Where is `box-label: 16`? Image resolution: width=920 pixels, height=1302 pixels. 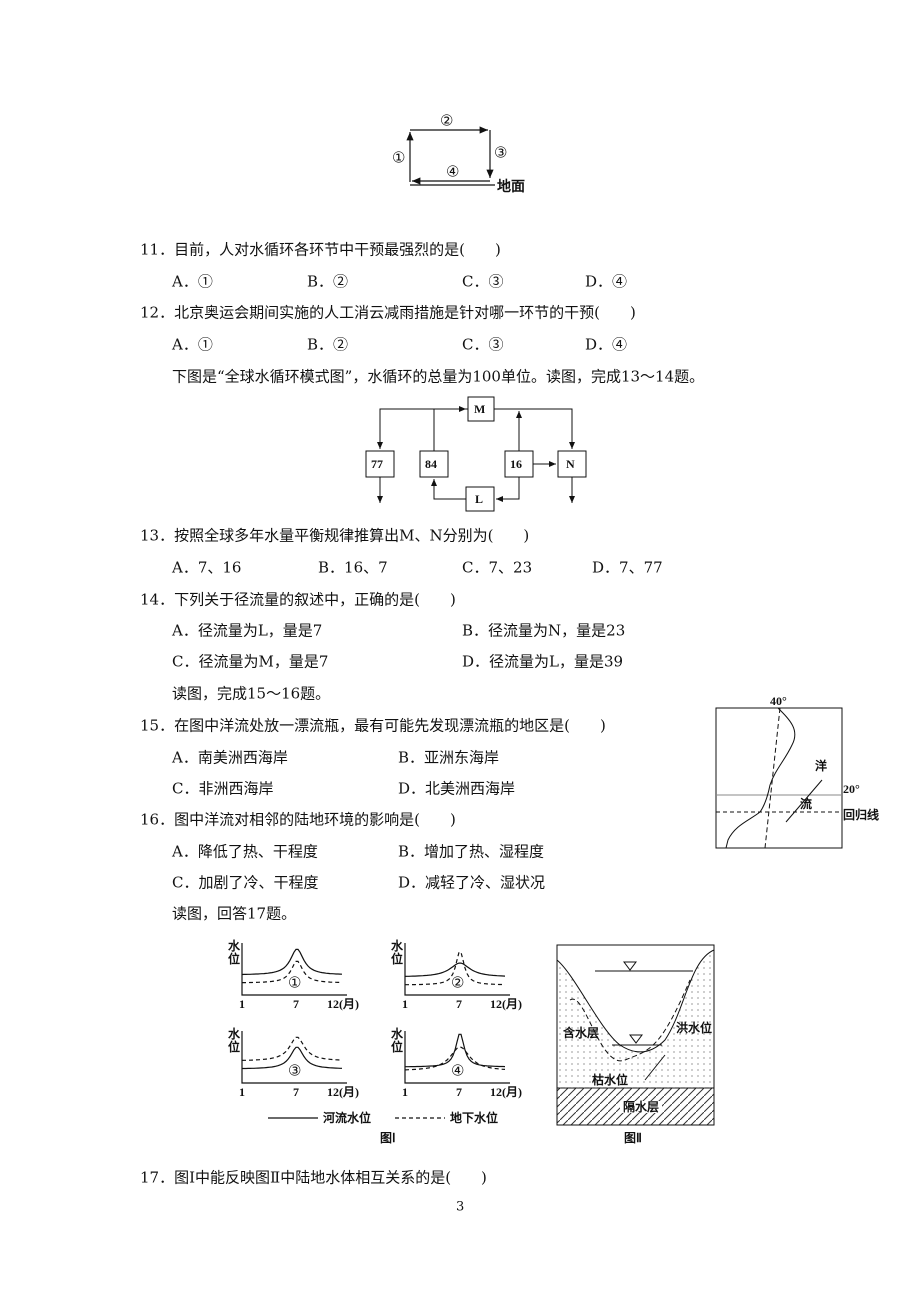
box-label: 16 is located at coordinates (516, 464).